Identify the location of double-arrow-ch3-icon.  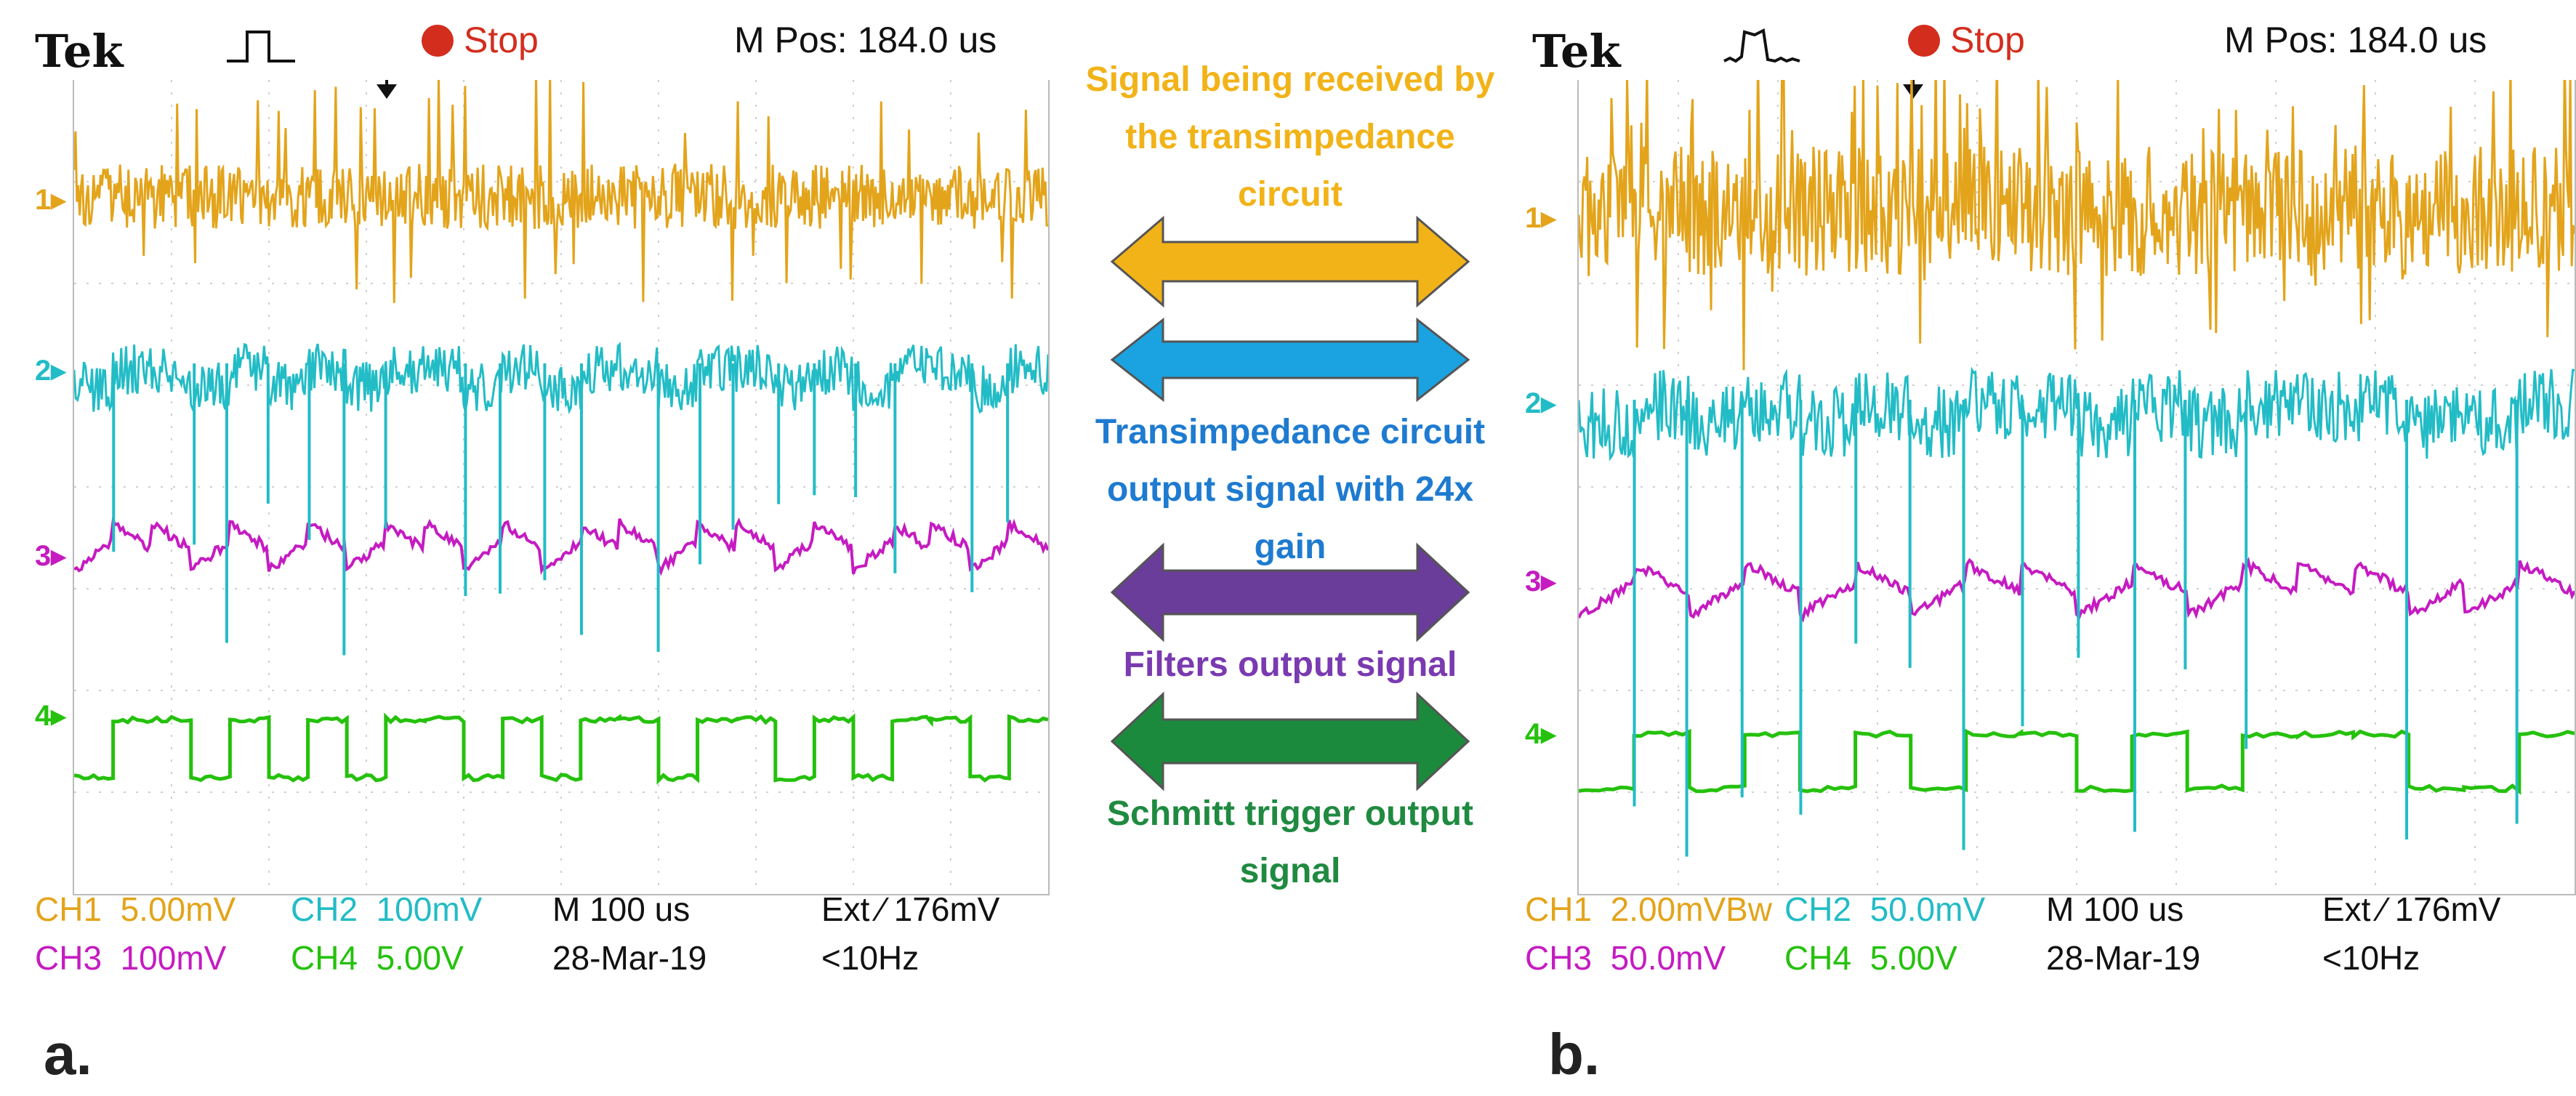
(1290, 592).